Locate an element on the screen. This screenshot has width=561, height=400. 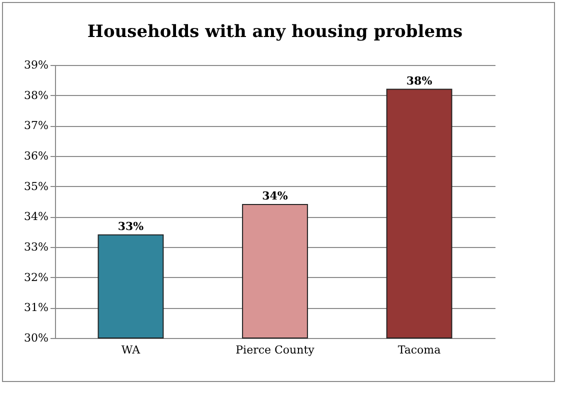
chart-title: Households with any housing problems is located at coordinates (275, 32).